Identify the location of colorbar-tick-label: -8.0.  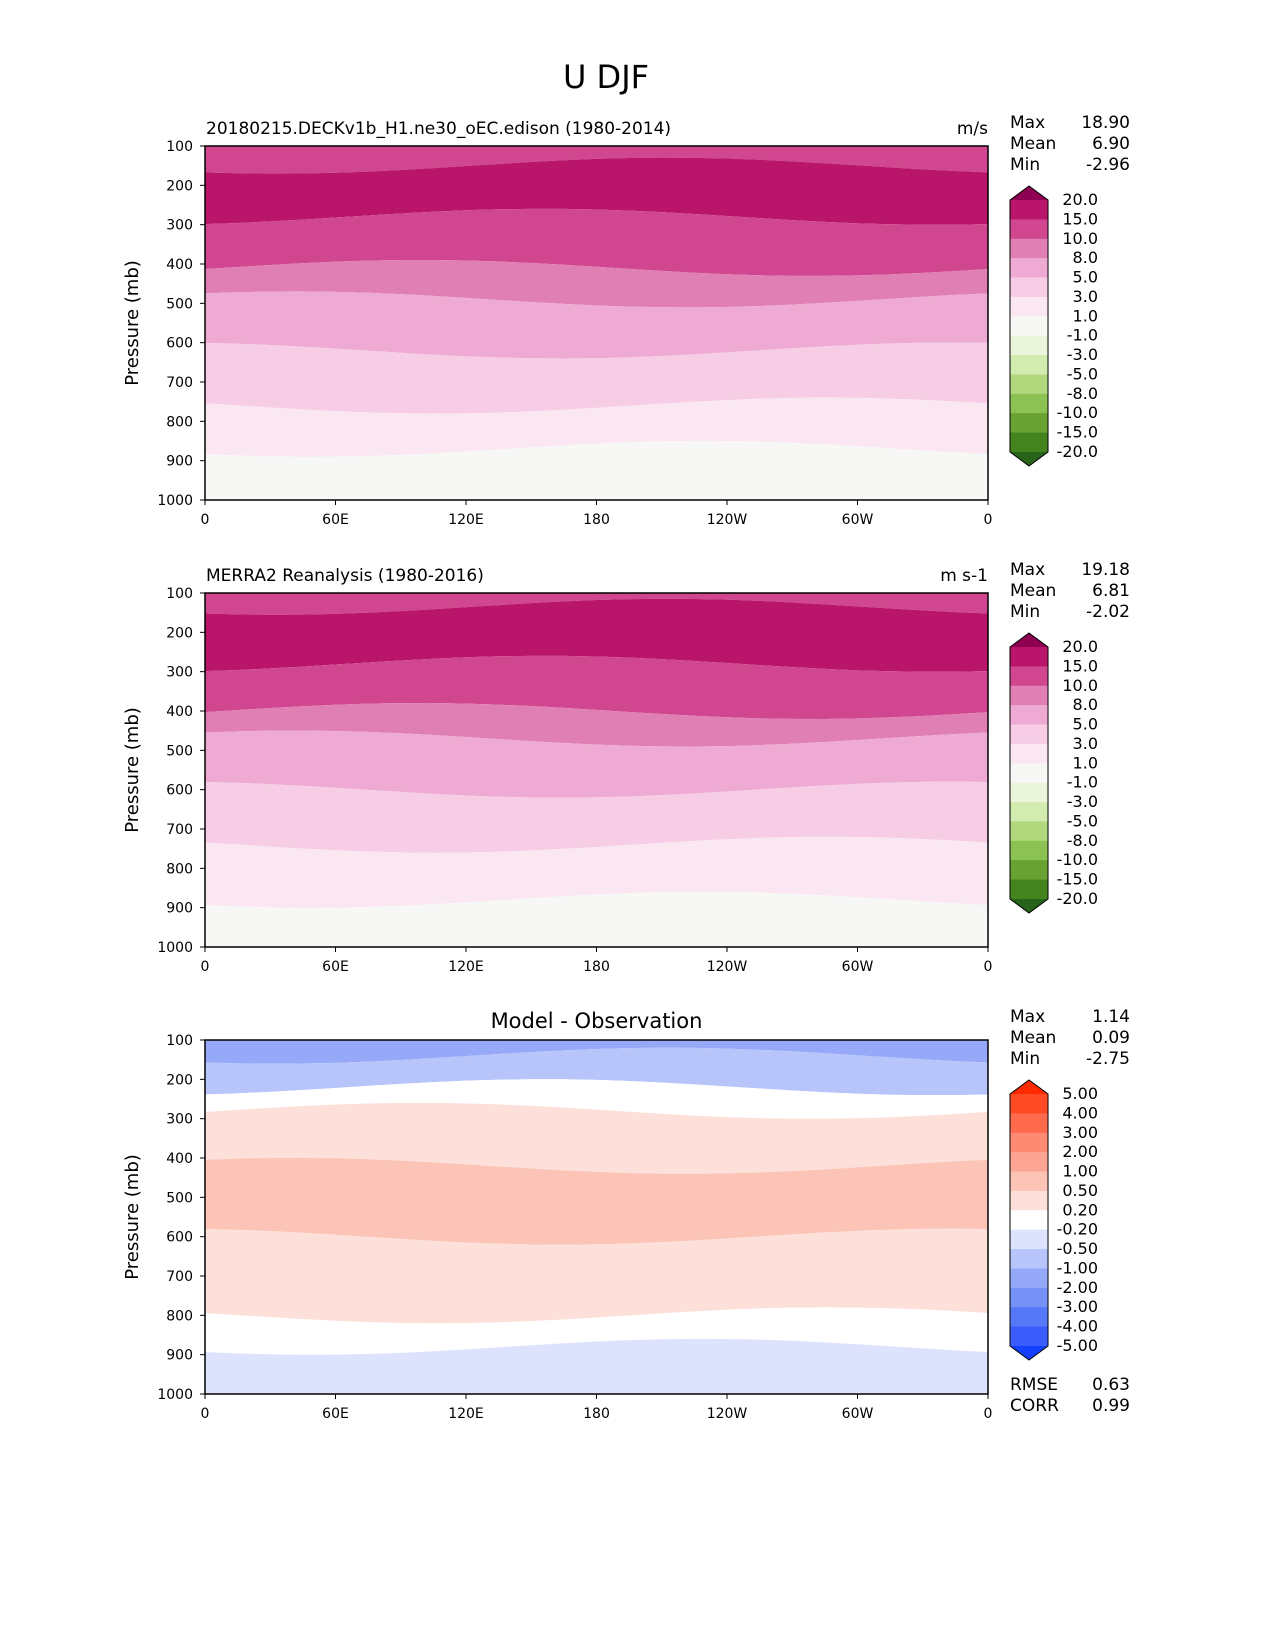
(1082, 393).